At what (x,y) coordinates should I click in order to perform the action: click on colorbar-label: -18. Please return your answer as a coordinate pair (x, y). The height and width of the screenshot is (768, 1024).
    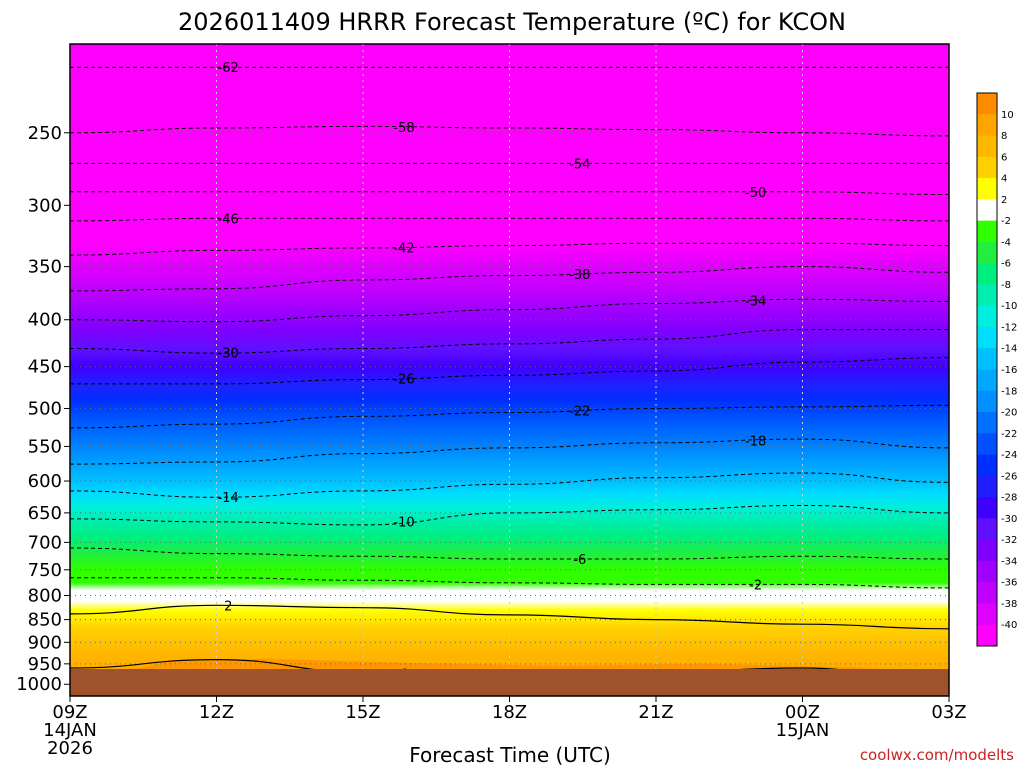
    Looking at the image, I should click on (1009, 391).